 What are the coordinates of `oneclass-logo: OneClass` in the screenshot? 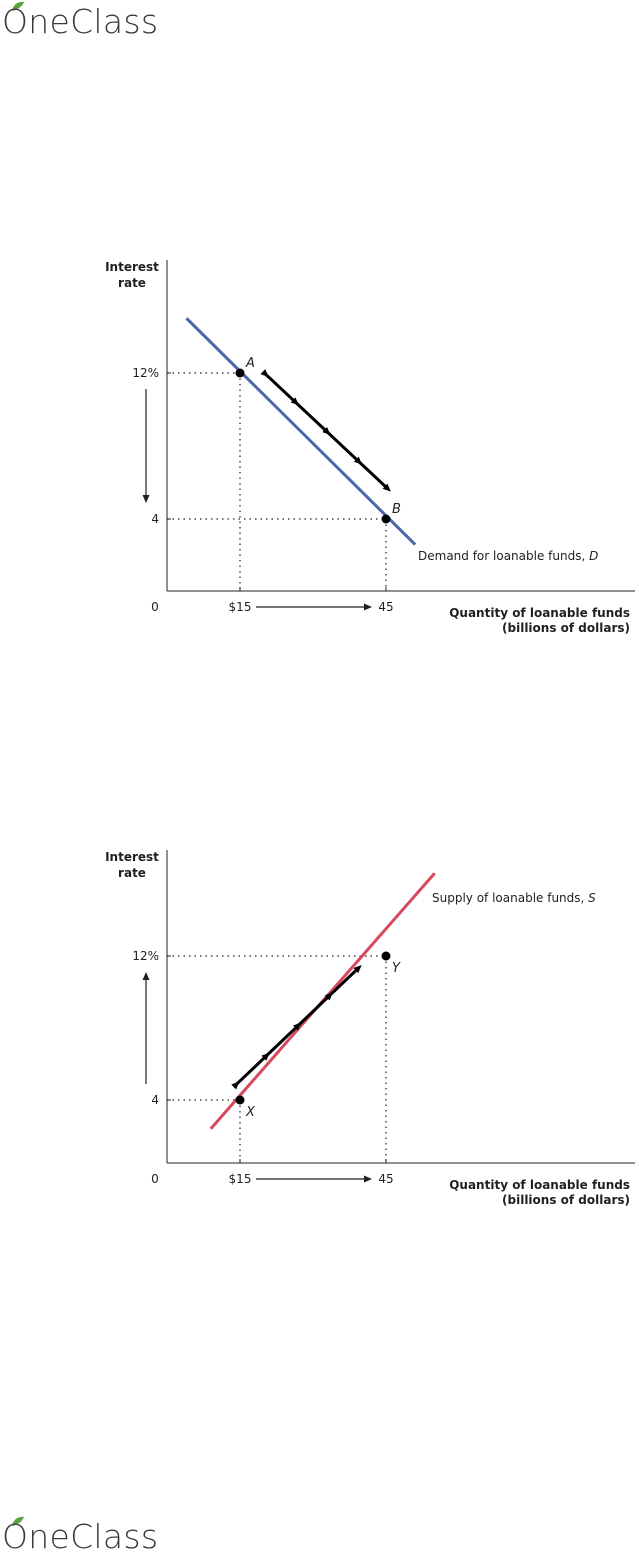 It's located at (100, 23).